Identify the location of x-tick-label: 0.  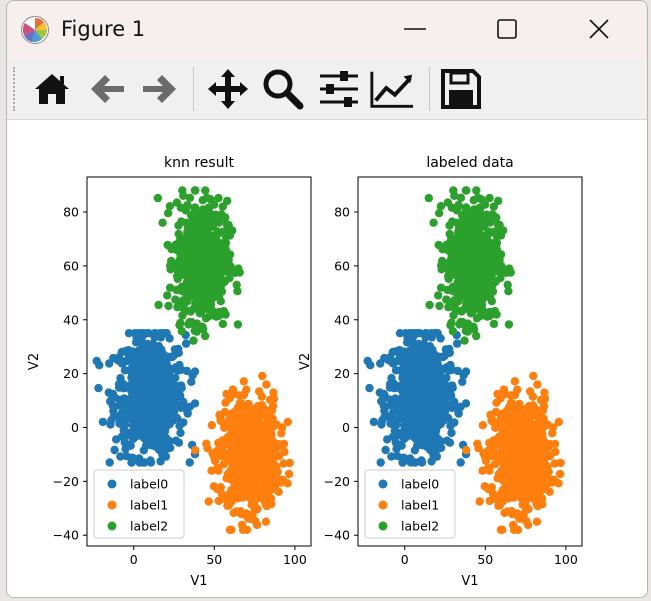
(405, 559).